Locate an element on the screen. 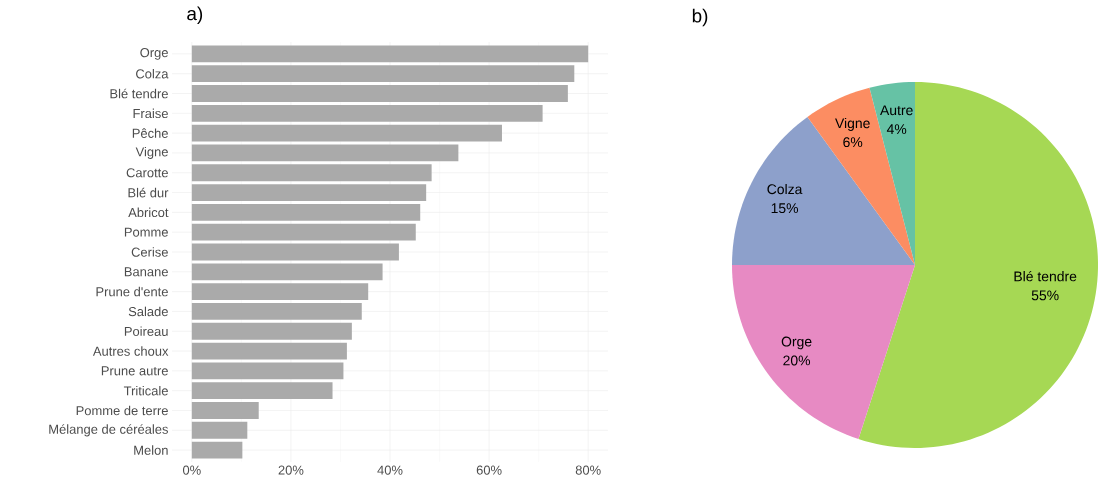 This screenshot has height=488, width=1115. data-label: 4% is located at coordinates (896, 129).